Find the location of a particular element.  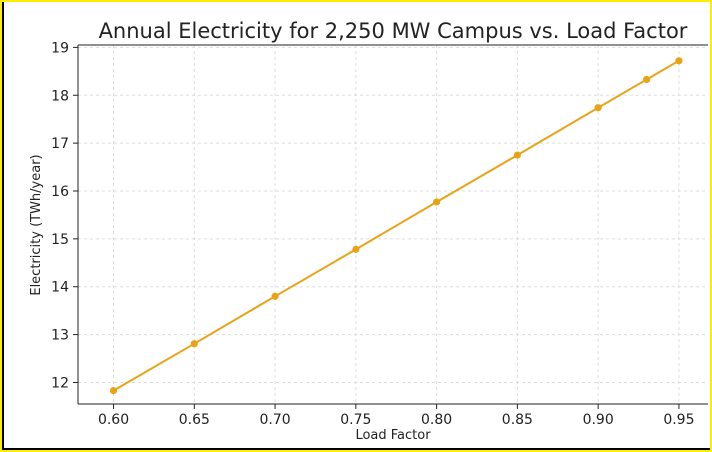

y-tick-label: 16 is located at coordinates (60, 192).